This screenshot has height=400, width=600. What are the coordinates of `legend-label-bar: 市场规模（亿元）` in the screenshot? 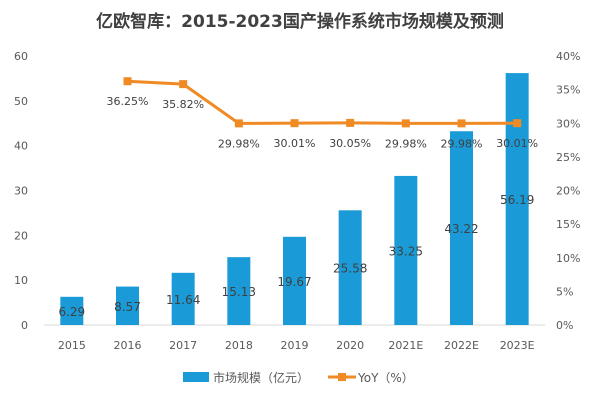 It's located at (261, 377).